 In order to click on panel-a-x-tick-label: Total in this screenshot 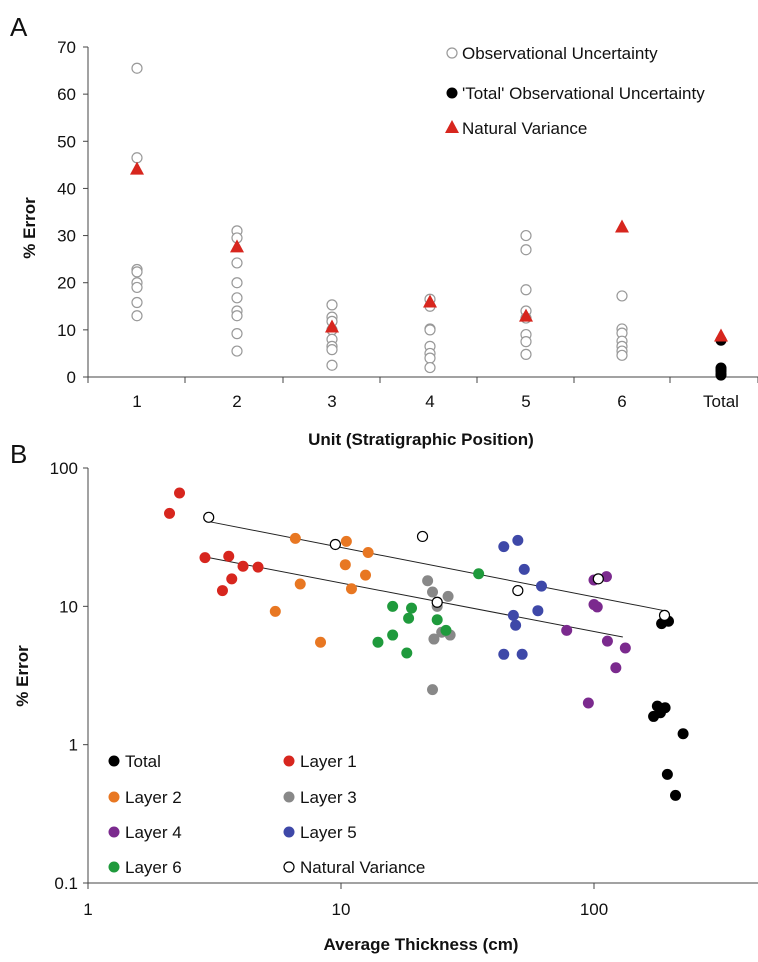, I will do `click(721, 401)`.